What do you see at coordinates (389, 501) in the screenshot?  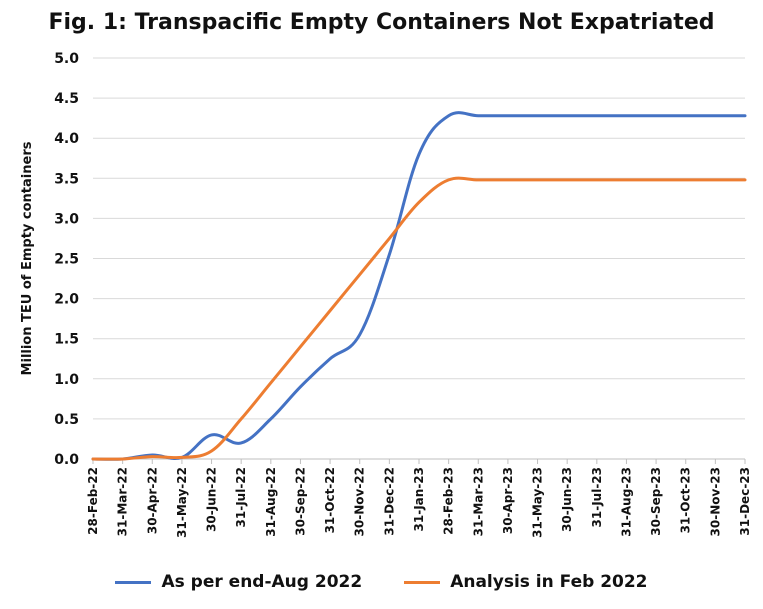 I see `x-tick-label: 31-Dec-22` at bounding box center [389, 501].